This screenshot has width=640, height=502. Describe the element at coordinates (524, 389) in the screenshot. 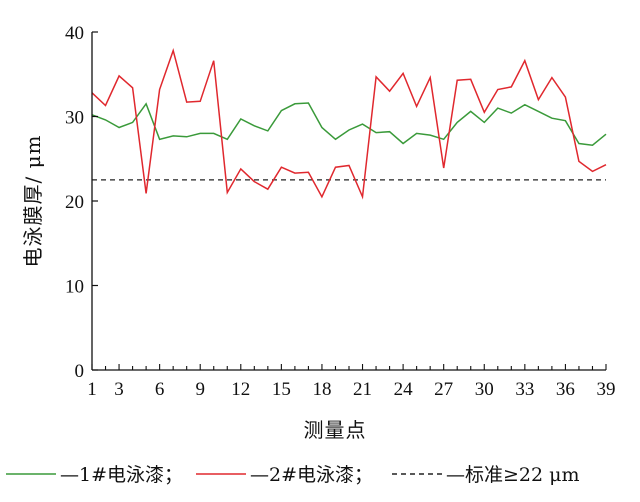

I see `x-tick-label: 33` at that location.